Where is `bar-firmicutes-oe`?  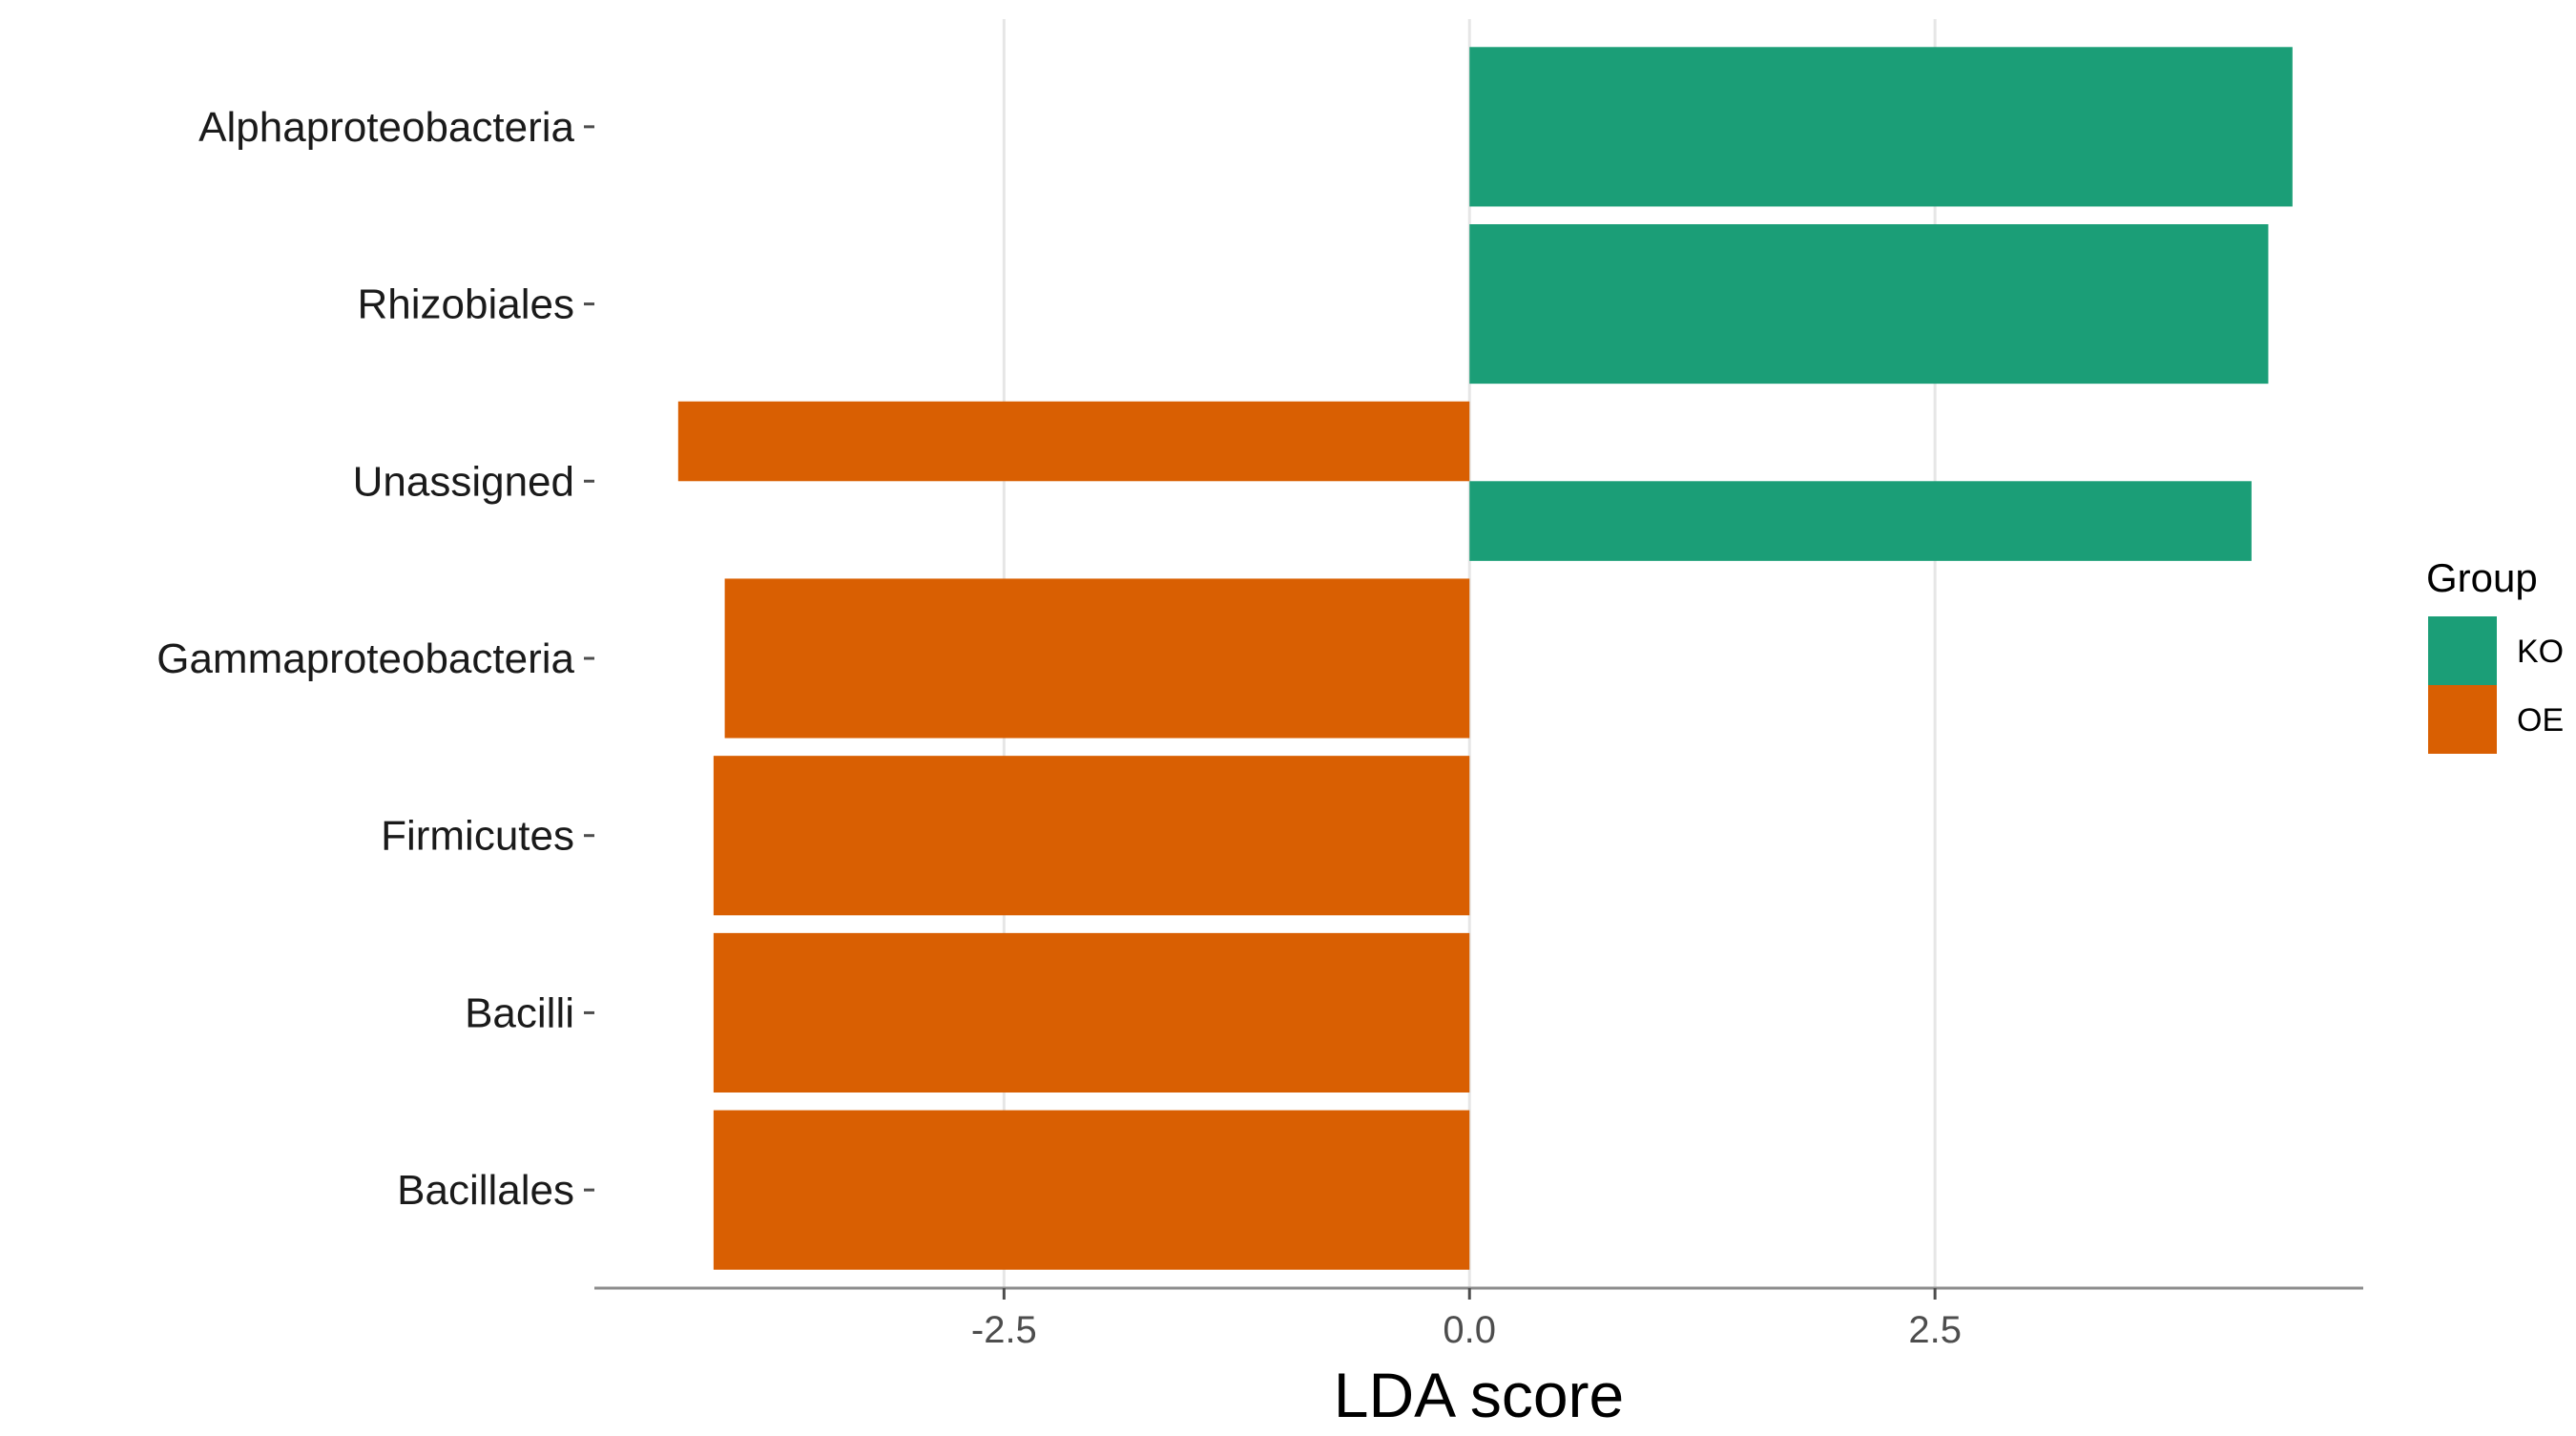
bar-firmicutes-oe is located at coordinates (1091, 836).